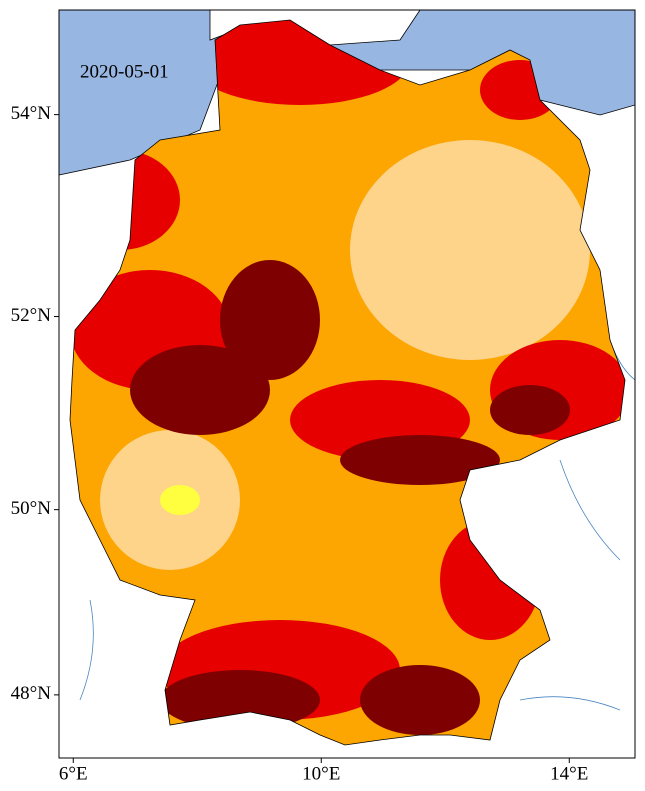 The height and width of the screenshot is (791, 645). Describe the element at coordinates (31, 315) in the screenshot. I see `y-tick-label: 52°N` at that location.